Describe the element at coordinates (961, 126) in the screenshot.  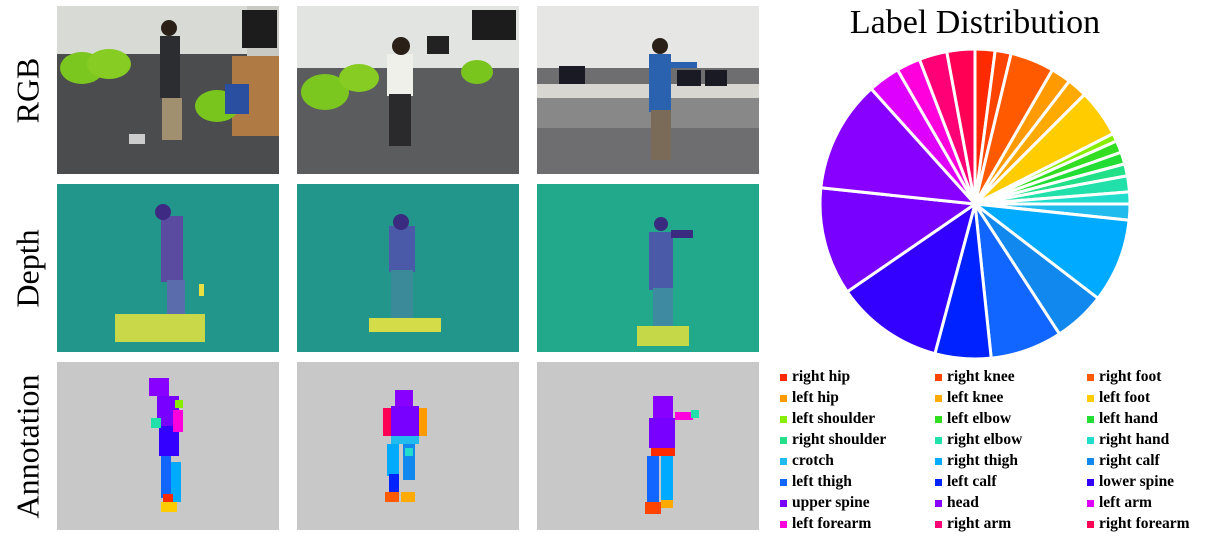
I see `pie-slice-right-forearm` at that location.